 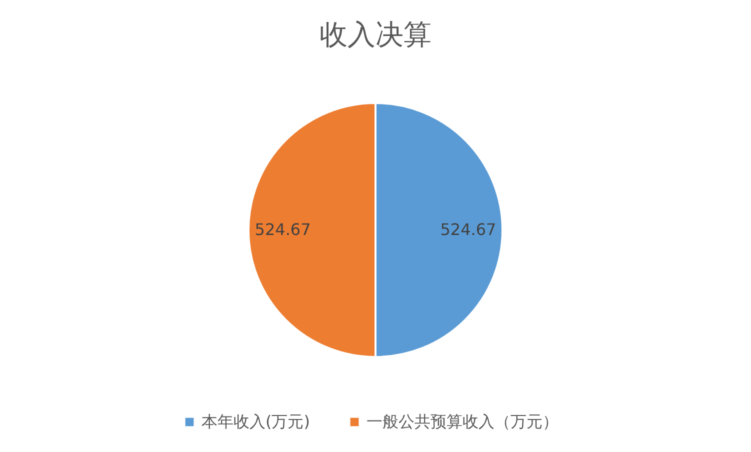 I want to click on legend-label: 一般公共预算收入（万元）, so click(x=462, y=421).